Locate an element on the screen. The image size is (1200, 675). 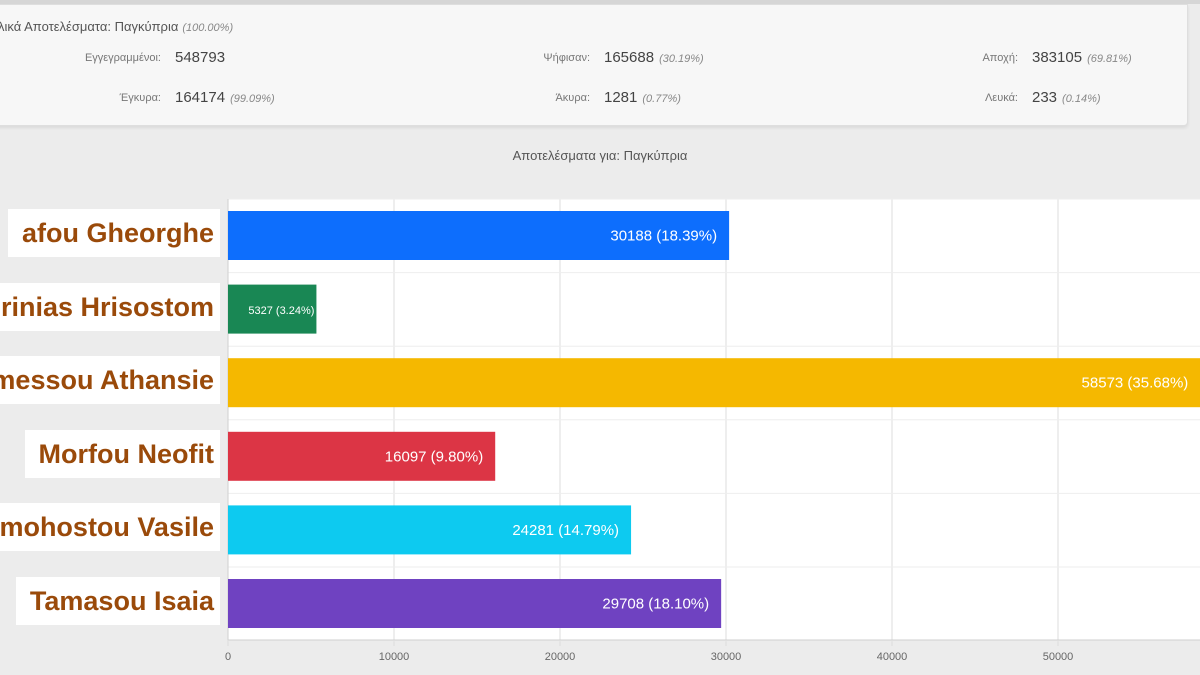
stat-value: 233 (0.14%) is located at coordinates (1066, 97).